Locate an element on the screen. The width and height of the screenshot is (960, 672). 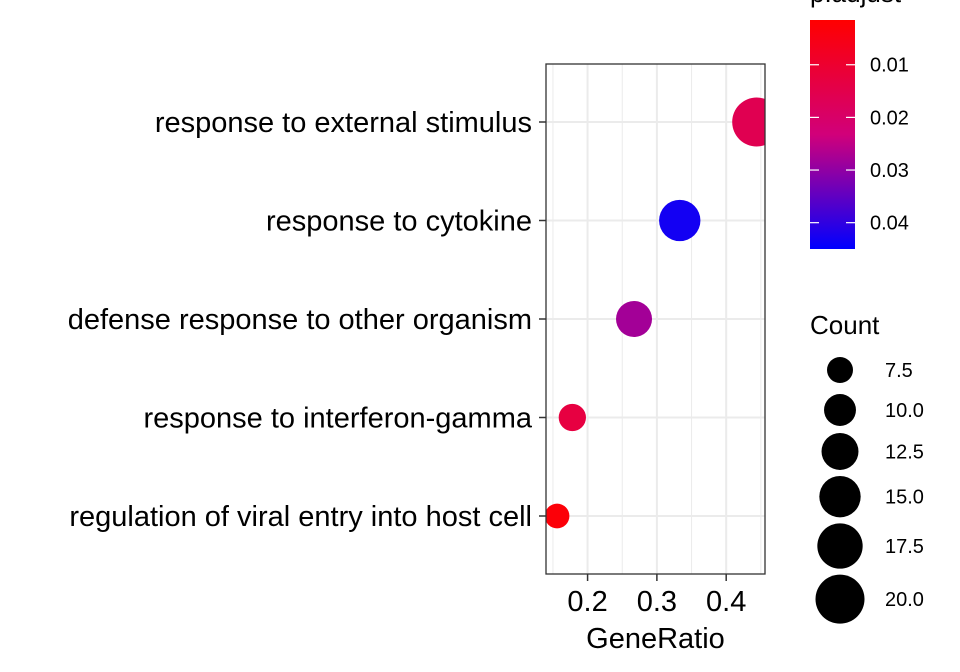
color-legend-label: 0.01 is located at coordinates (889, 66).